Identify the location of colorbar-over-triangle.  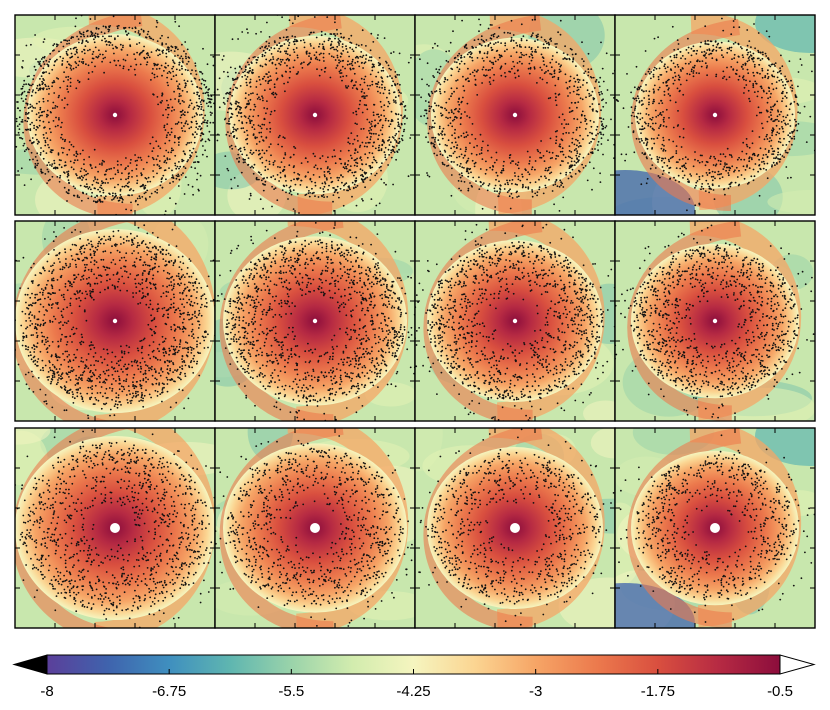
(797, 664).